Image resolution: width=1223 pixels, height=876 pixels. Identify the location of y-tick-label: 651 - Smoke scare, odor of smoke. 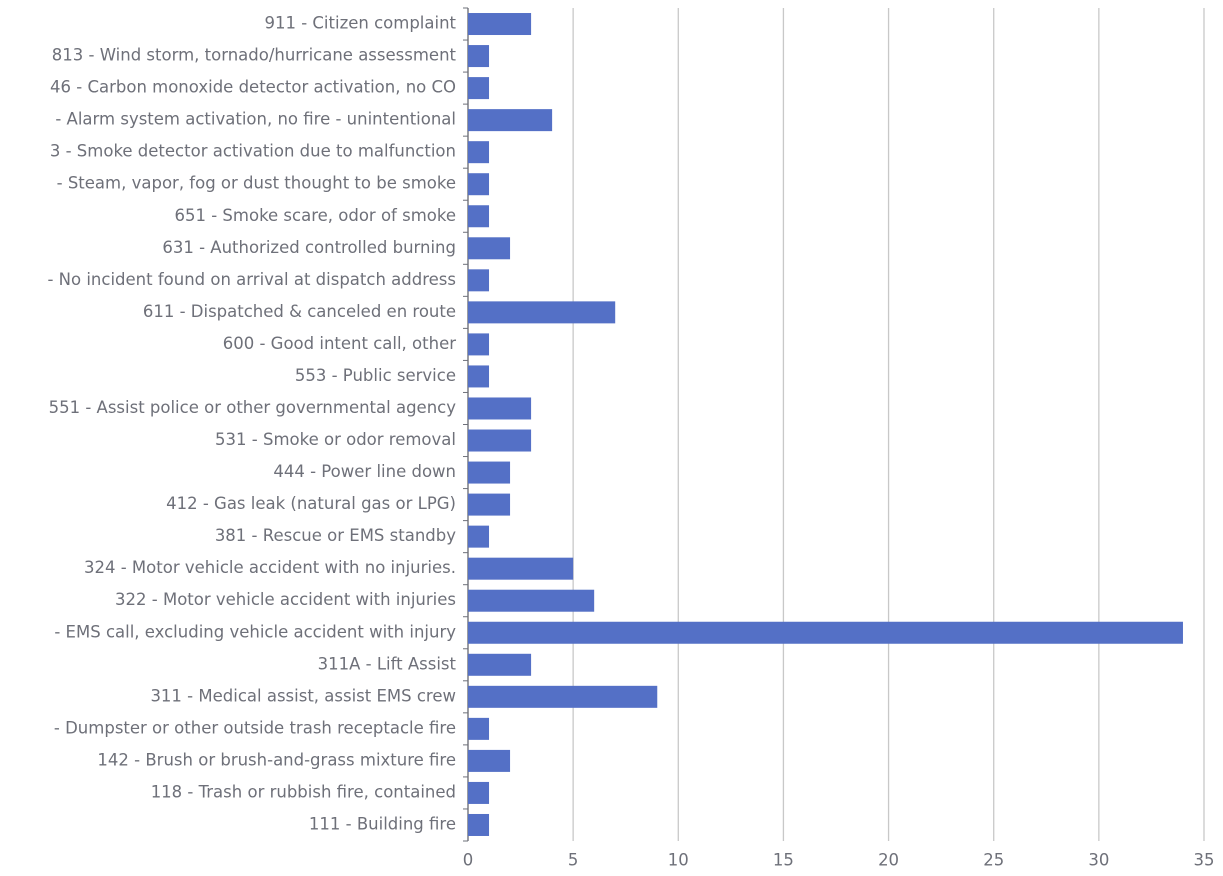
(315, 215).